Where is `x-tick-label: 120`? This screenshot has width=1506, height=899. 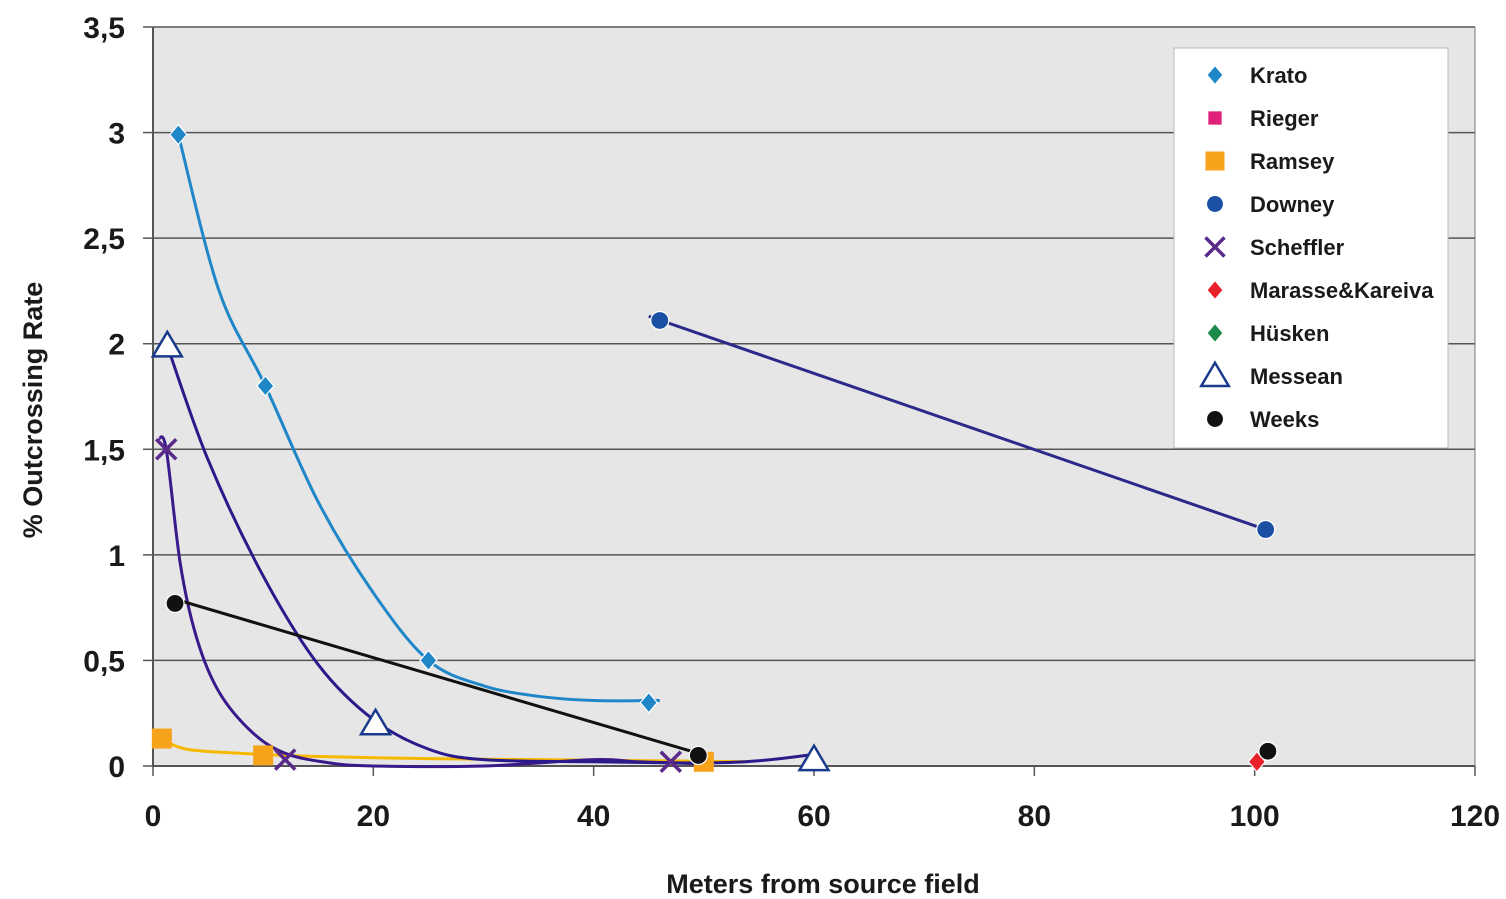
x-tick-label: 120 is located at coordinates (1475, 816).